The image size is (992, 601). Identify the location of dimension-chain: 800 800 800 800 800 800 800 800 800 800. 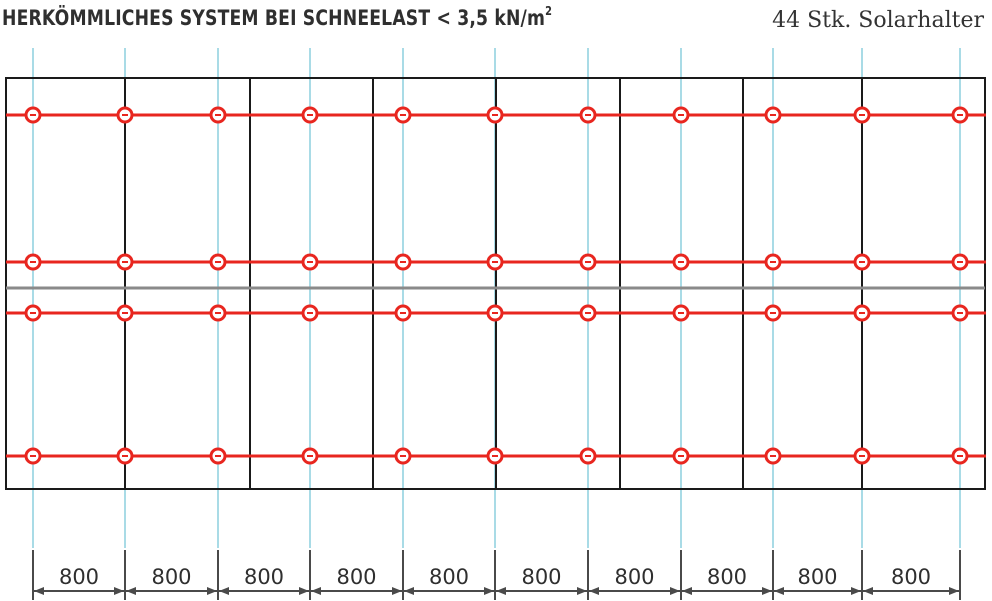
(496, 575).